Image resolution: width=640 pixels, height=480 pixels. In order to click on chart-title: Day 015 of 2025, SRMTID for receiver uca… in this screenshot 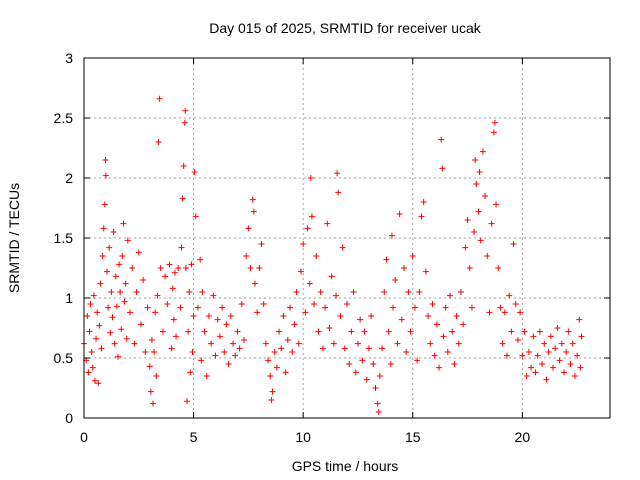, I will do `click(345, 28)`.